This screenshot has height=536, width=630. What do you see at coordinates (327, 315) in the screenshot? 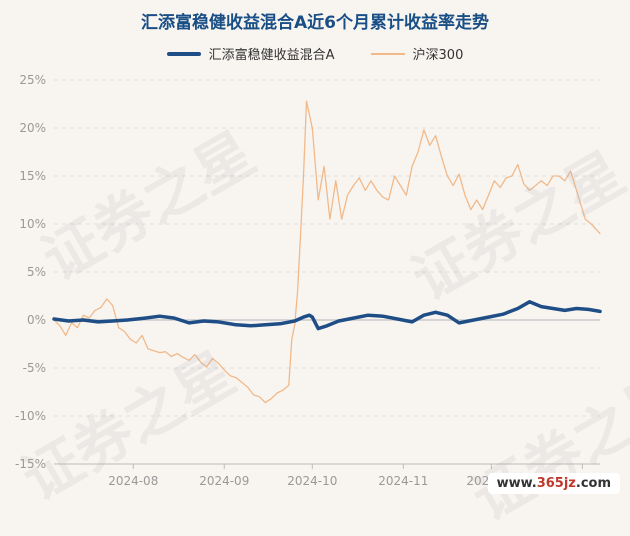
I see `series-line-fund` at bounding box center [327, 315].